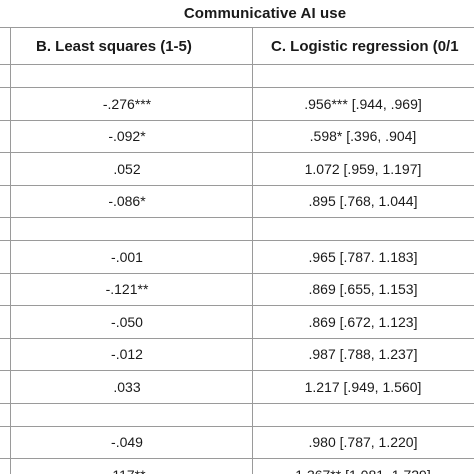 The width and height of the screenshot is (474, 474). Describe the element at coordinates (363, 466) in the screenshot. I see `logistic-regression-cell: 1.367** [1.081, 1.729]` at that location.